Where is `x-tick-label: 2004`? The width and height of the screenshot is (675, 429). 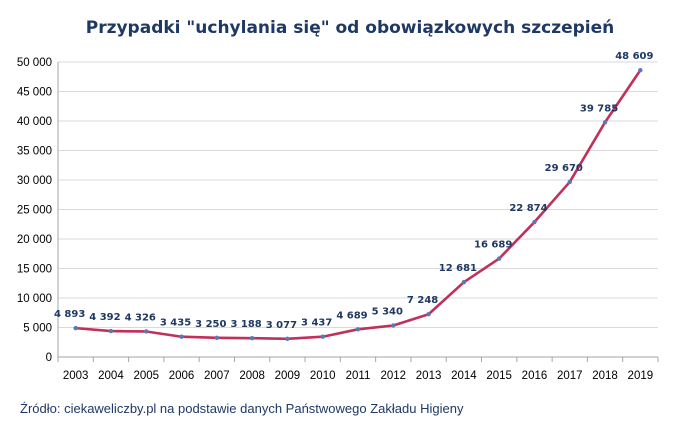 x-tick-label: 2004 is located at coordinates (111, 376).